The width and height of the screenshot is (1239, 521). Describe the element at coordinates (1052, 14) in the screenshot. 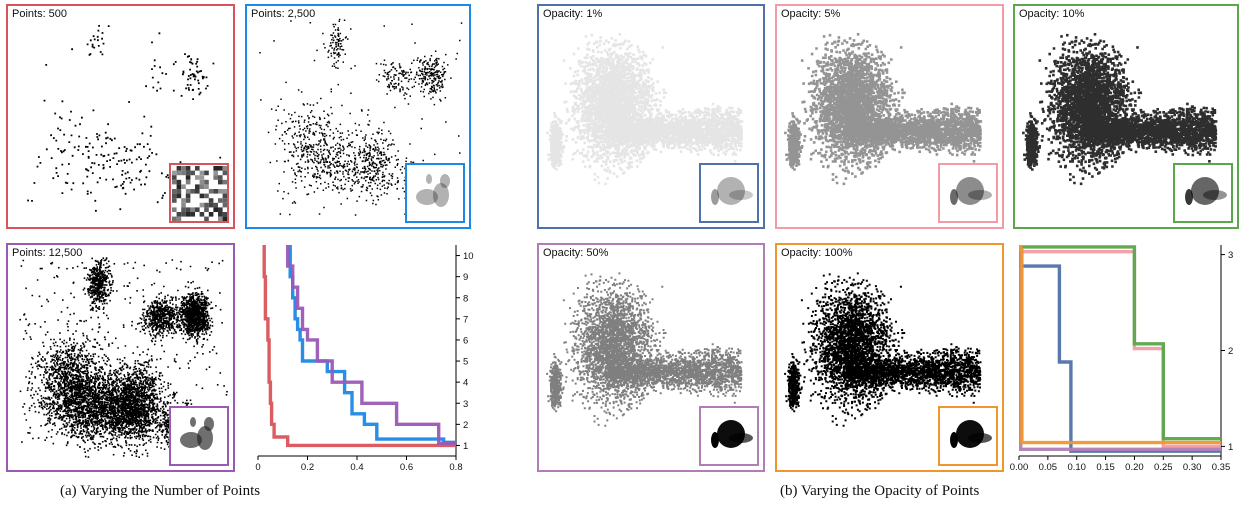

I see `panel-label: Opacity: 10%` at that location.